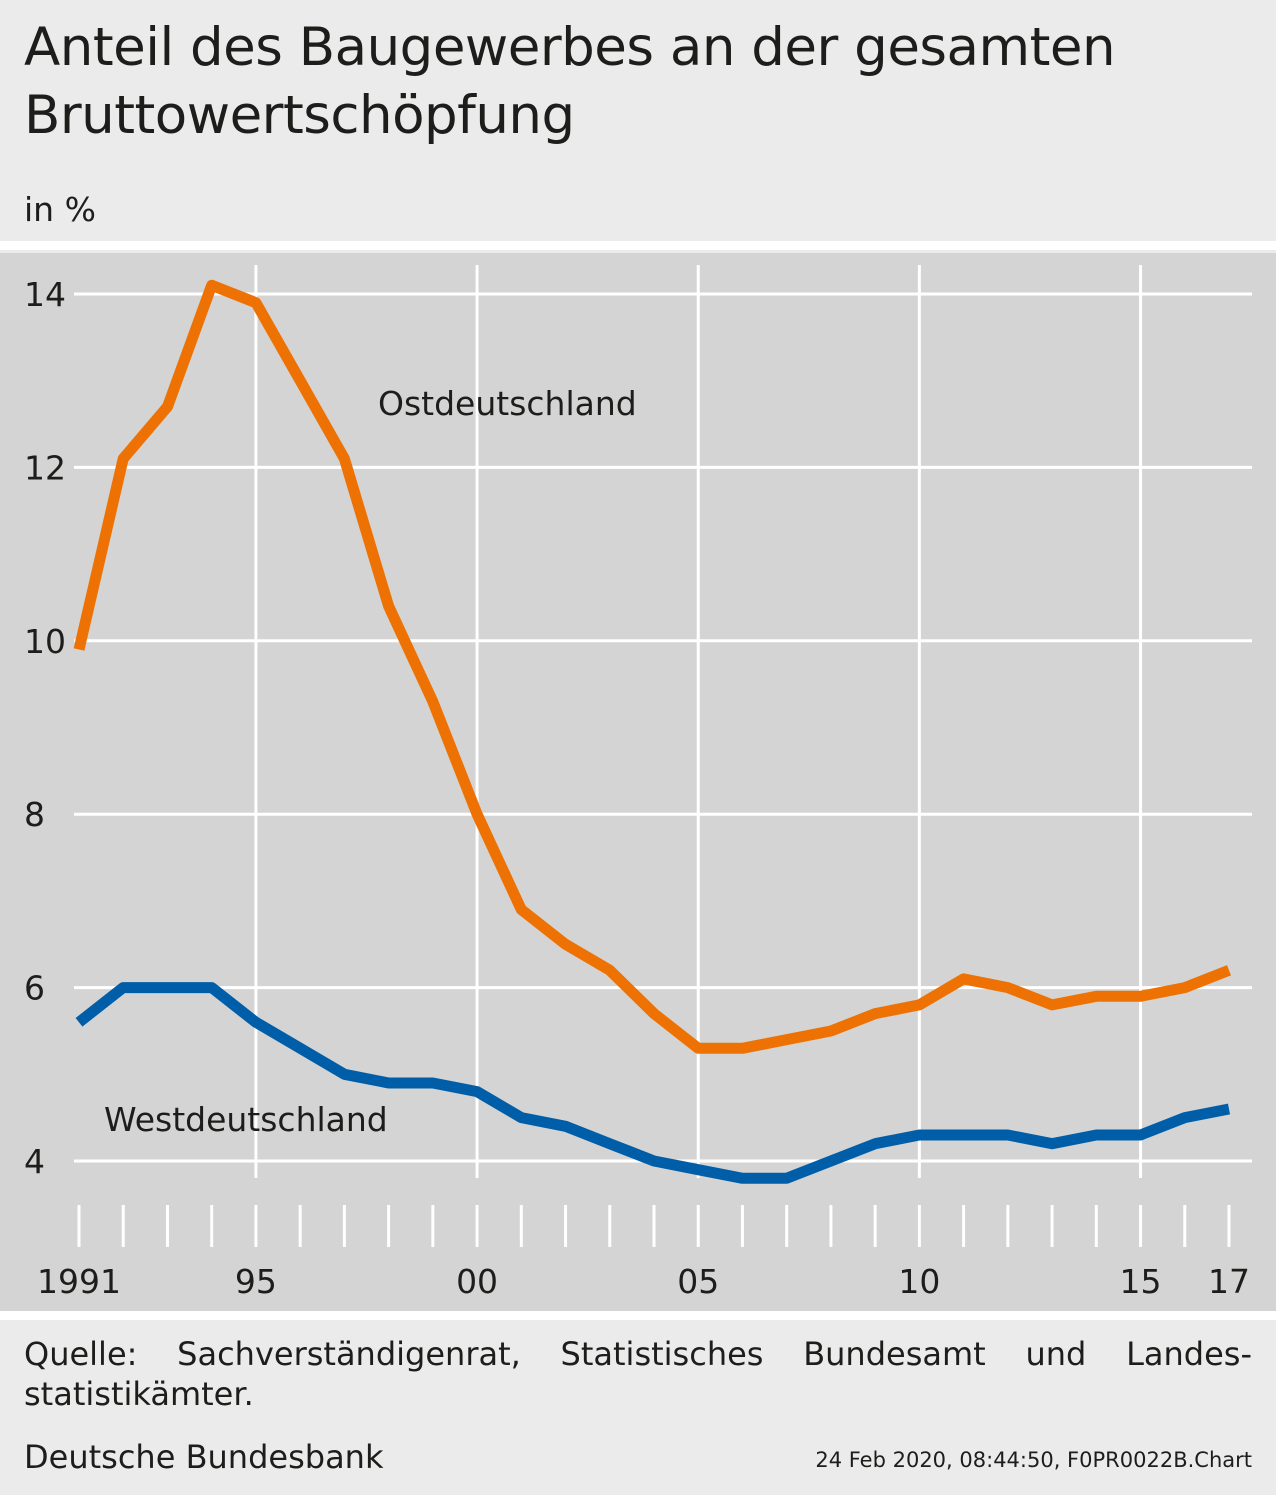 The height and width of the screenshot is (1495, 1276). I want to click on y-tick-label: 10, so click(45, 641).